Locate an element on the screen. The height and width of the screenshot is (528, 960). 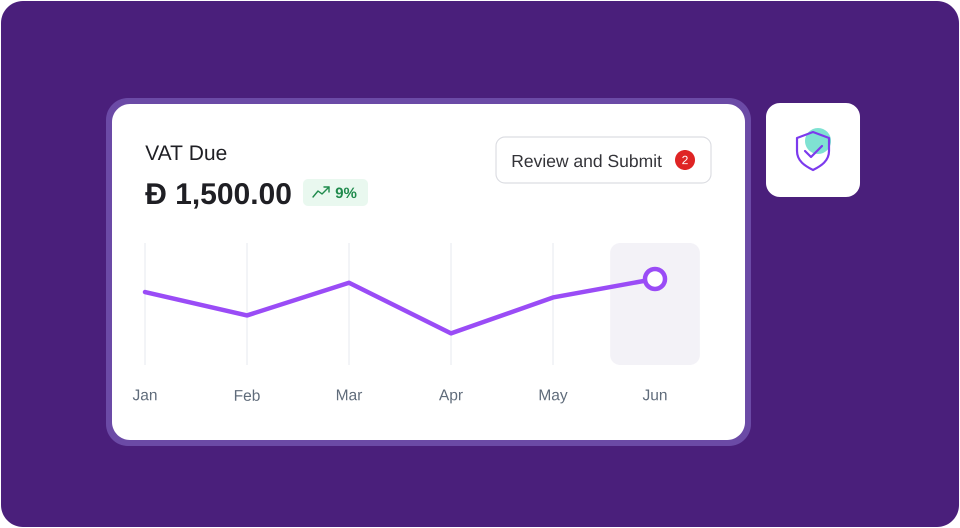
x-tick-label: Mar is located at coordinates (349, 395).